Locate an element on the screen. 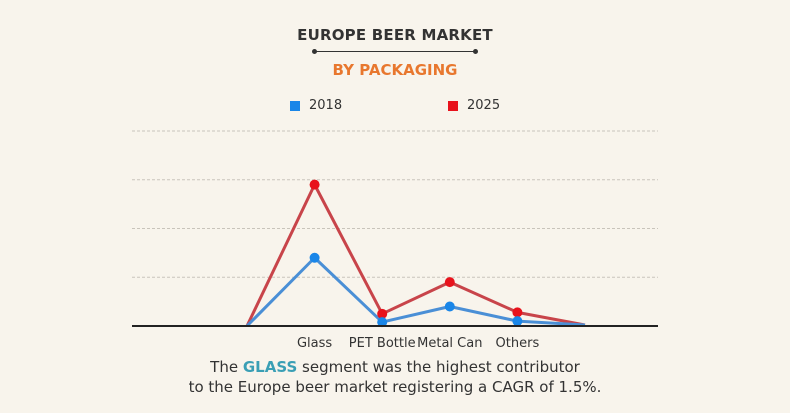 Image resolution: width=790 pixels, height=413 pixels. caption-line1-rest: segment was the highest contributor is located at coordinates (438, 367).